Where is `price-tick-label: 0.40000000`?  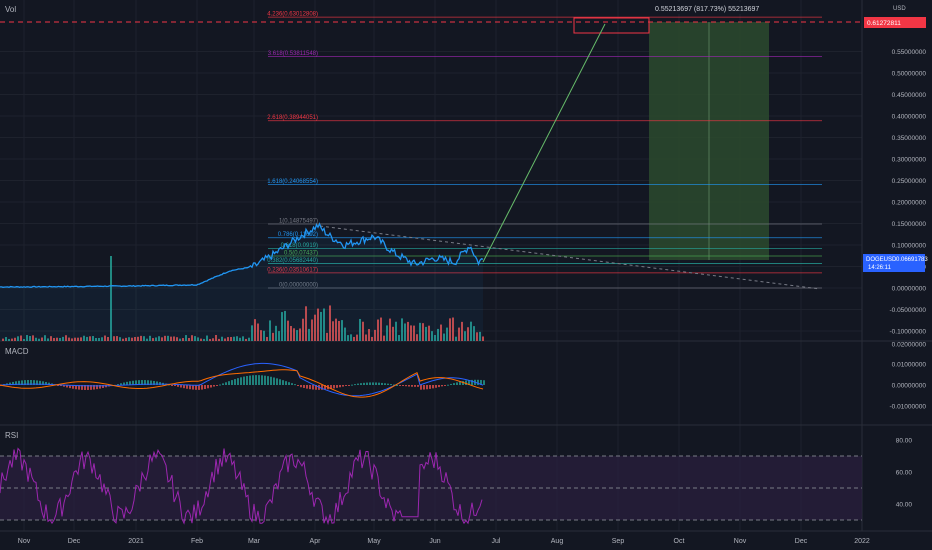 price-tick-label: 0.40000000 is located at coordinates (909, 117).